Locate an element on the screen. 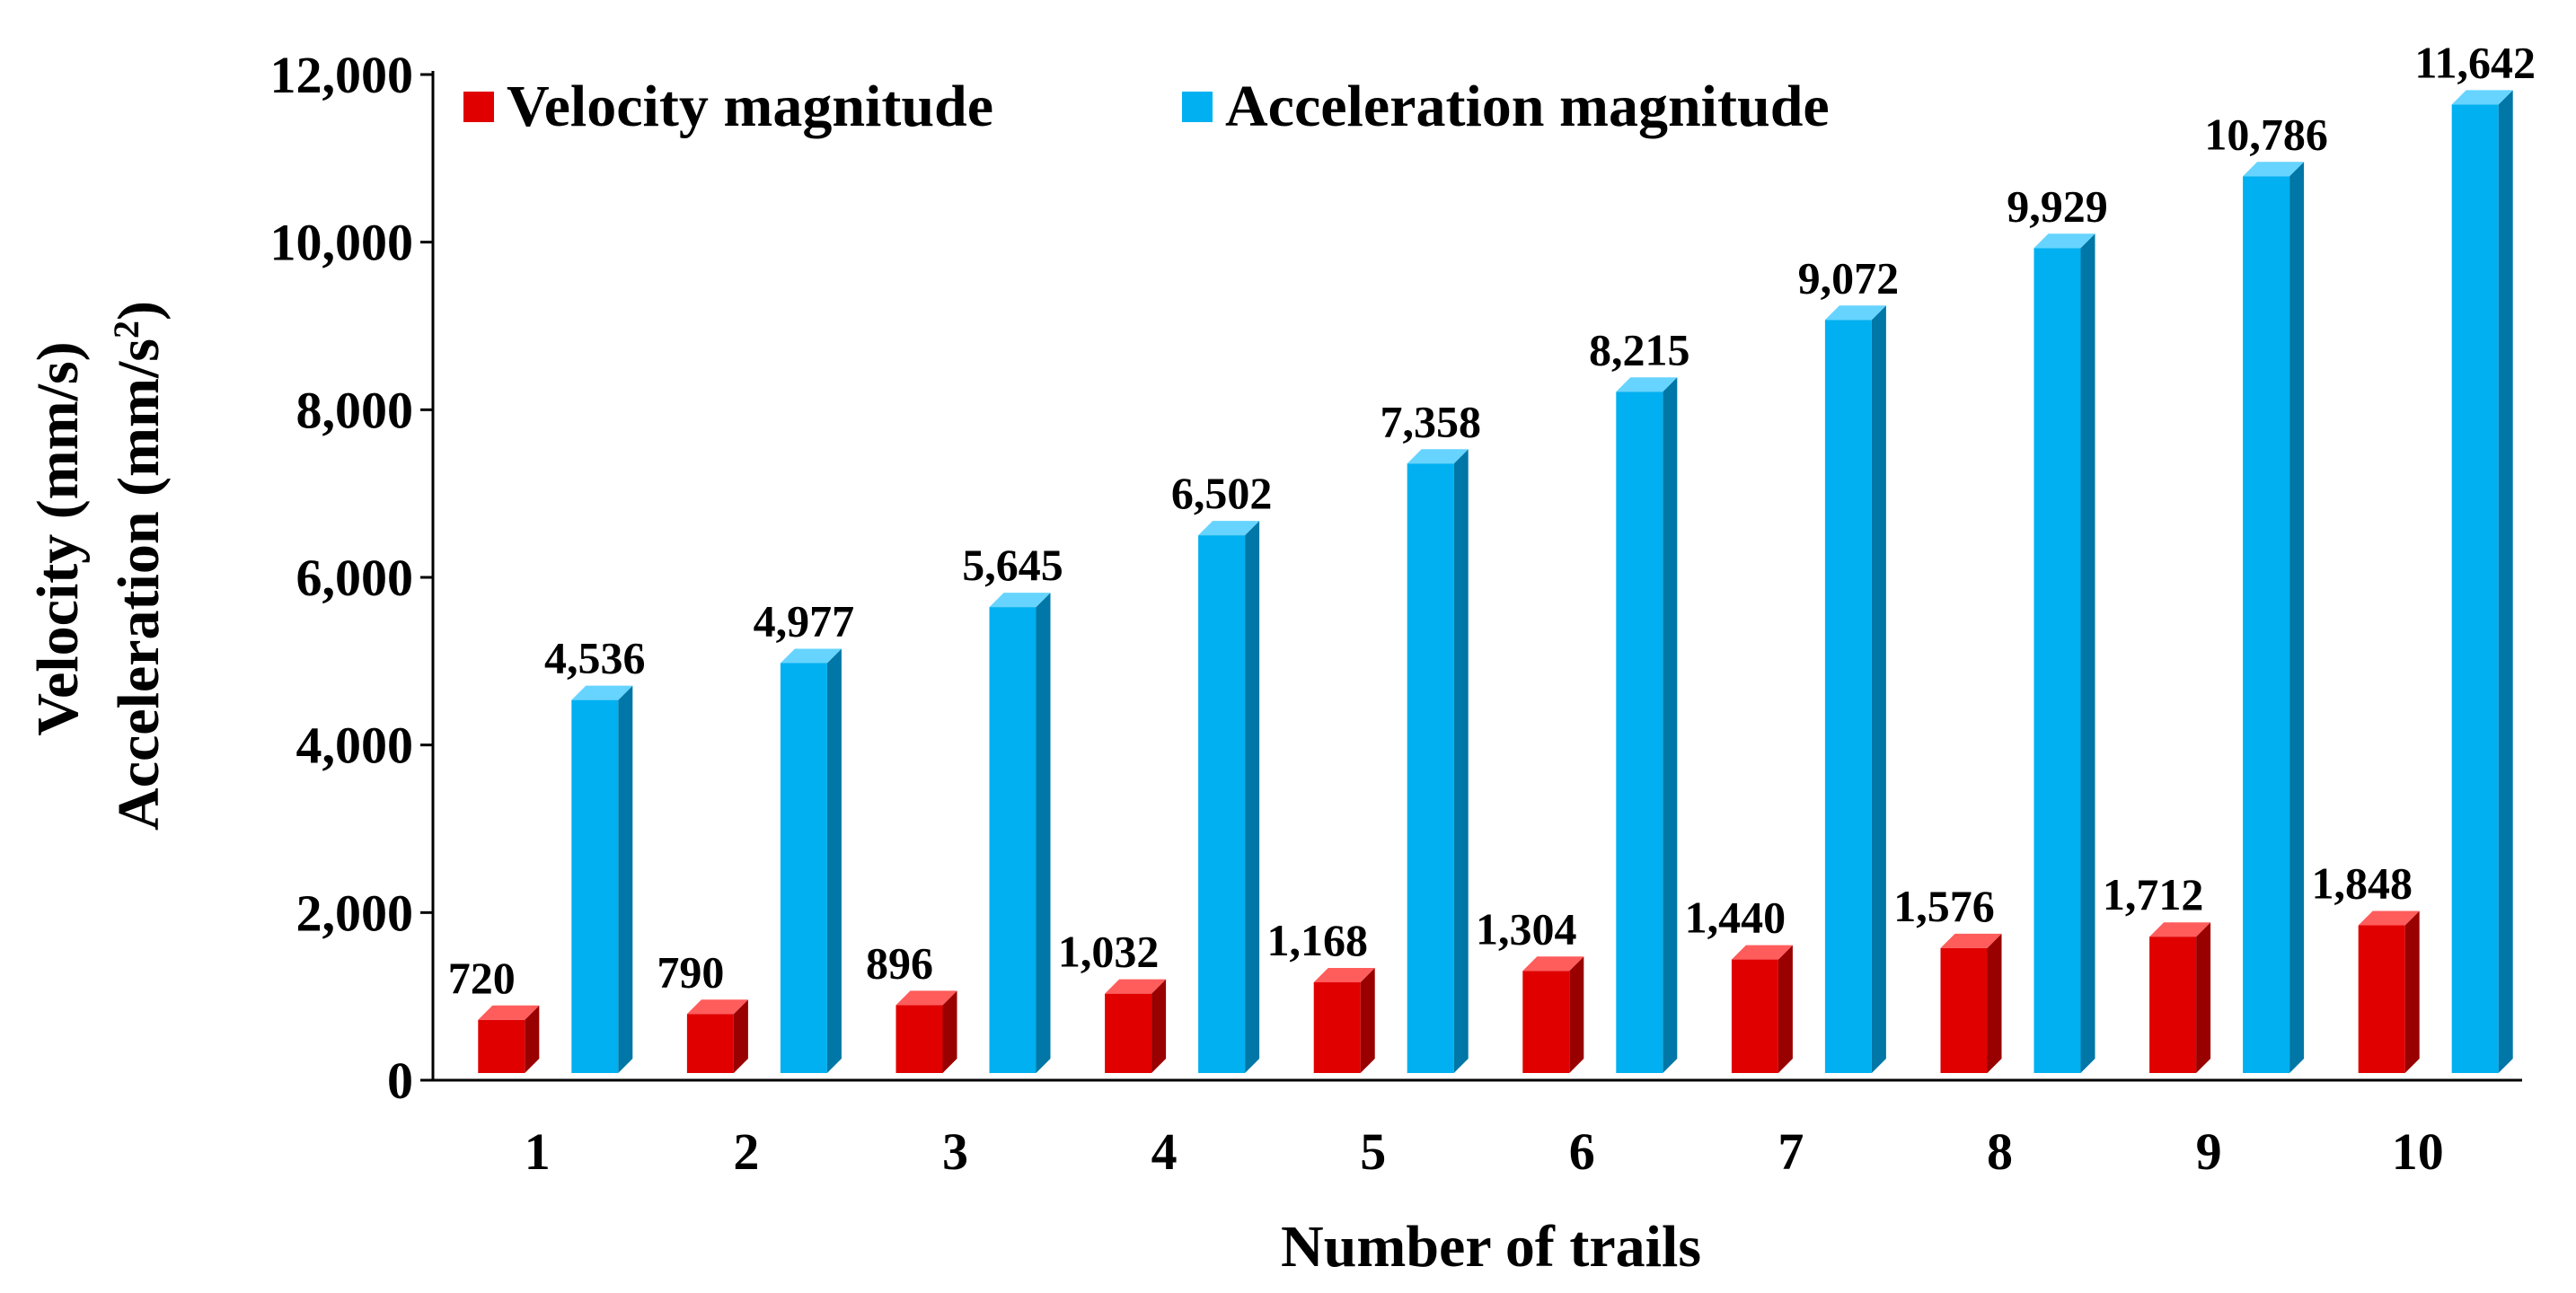 The width and height of the screenshot is (2576, 1293). bar-velocity-1-front is located at coordinates (501, 1046).